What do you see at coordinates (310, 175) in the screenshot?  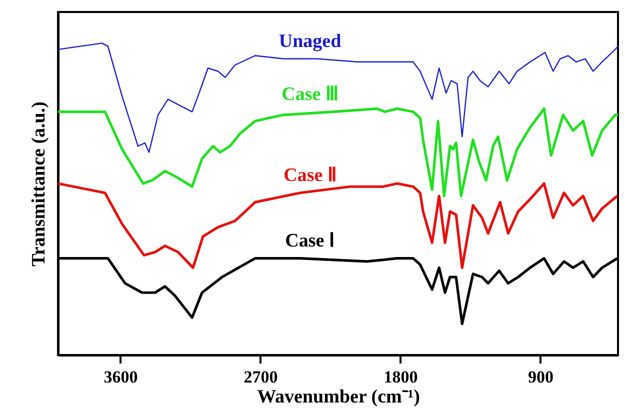 I see `series-label: Case Ⅱ` at bounding box center [310, 175].